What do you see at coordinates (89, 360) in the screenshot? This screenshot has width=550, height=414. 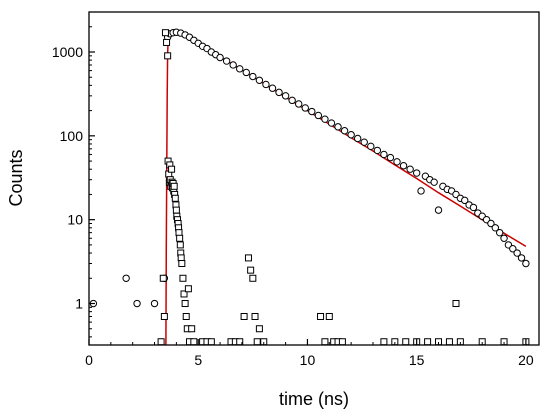 I see `x-tick-label: 0` at bounding box center [89, 360].